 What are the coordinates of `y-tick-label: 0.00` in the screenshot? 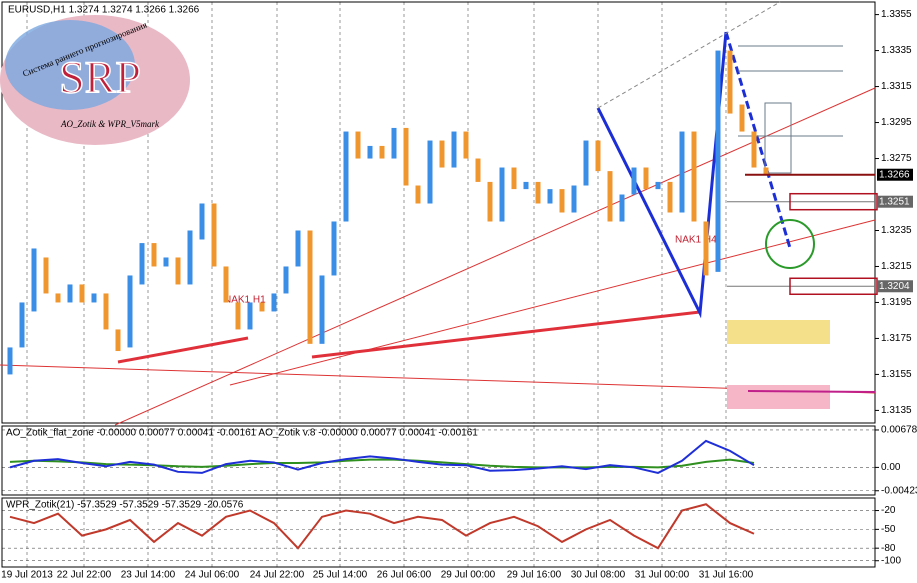 It's located at (891, 467).